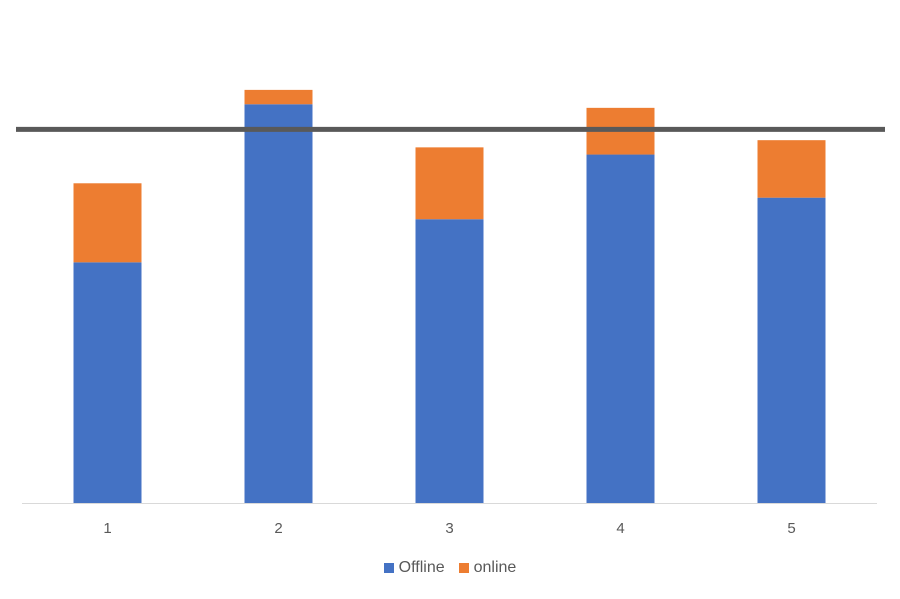 This screenshot has height=599, width=900. I want to click on legend-swatch-online, so click(463, 568).